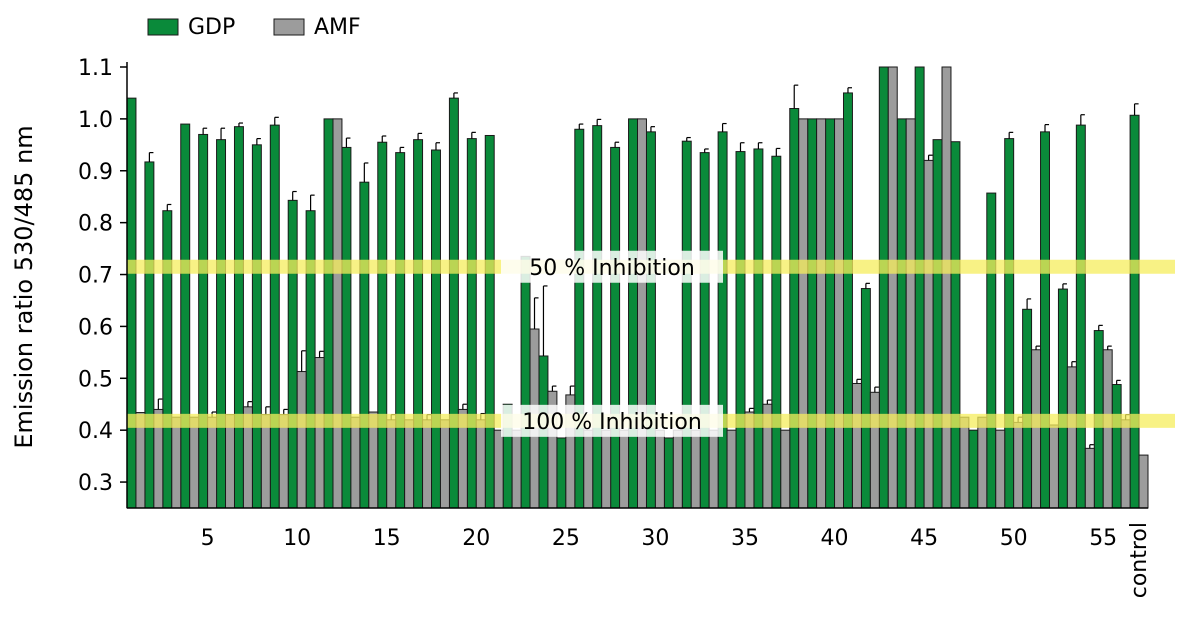  I want to click on x-tick-label: 15, so click(387, 538).